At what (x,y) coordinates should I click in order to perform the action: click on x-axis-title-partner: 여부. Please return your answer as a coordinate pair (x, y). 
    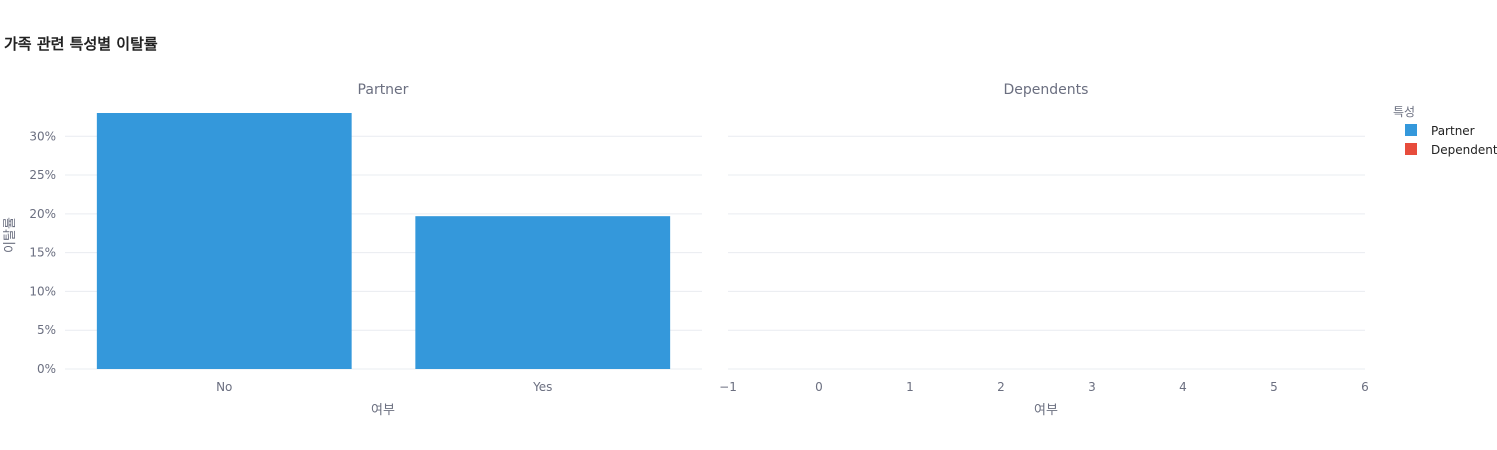
    Looking at the image, I should click on (383, 410).